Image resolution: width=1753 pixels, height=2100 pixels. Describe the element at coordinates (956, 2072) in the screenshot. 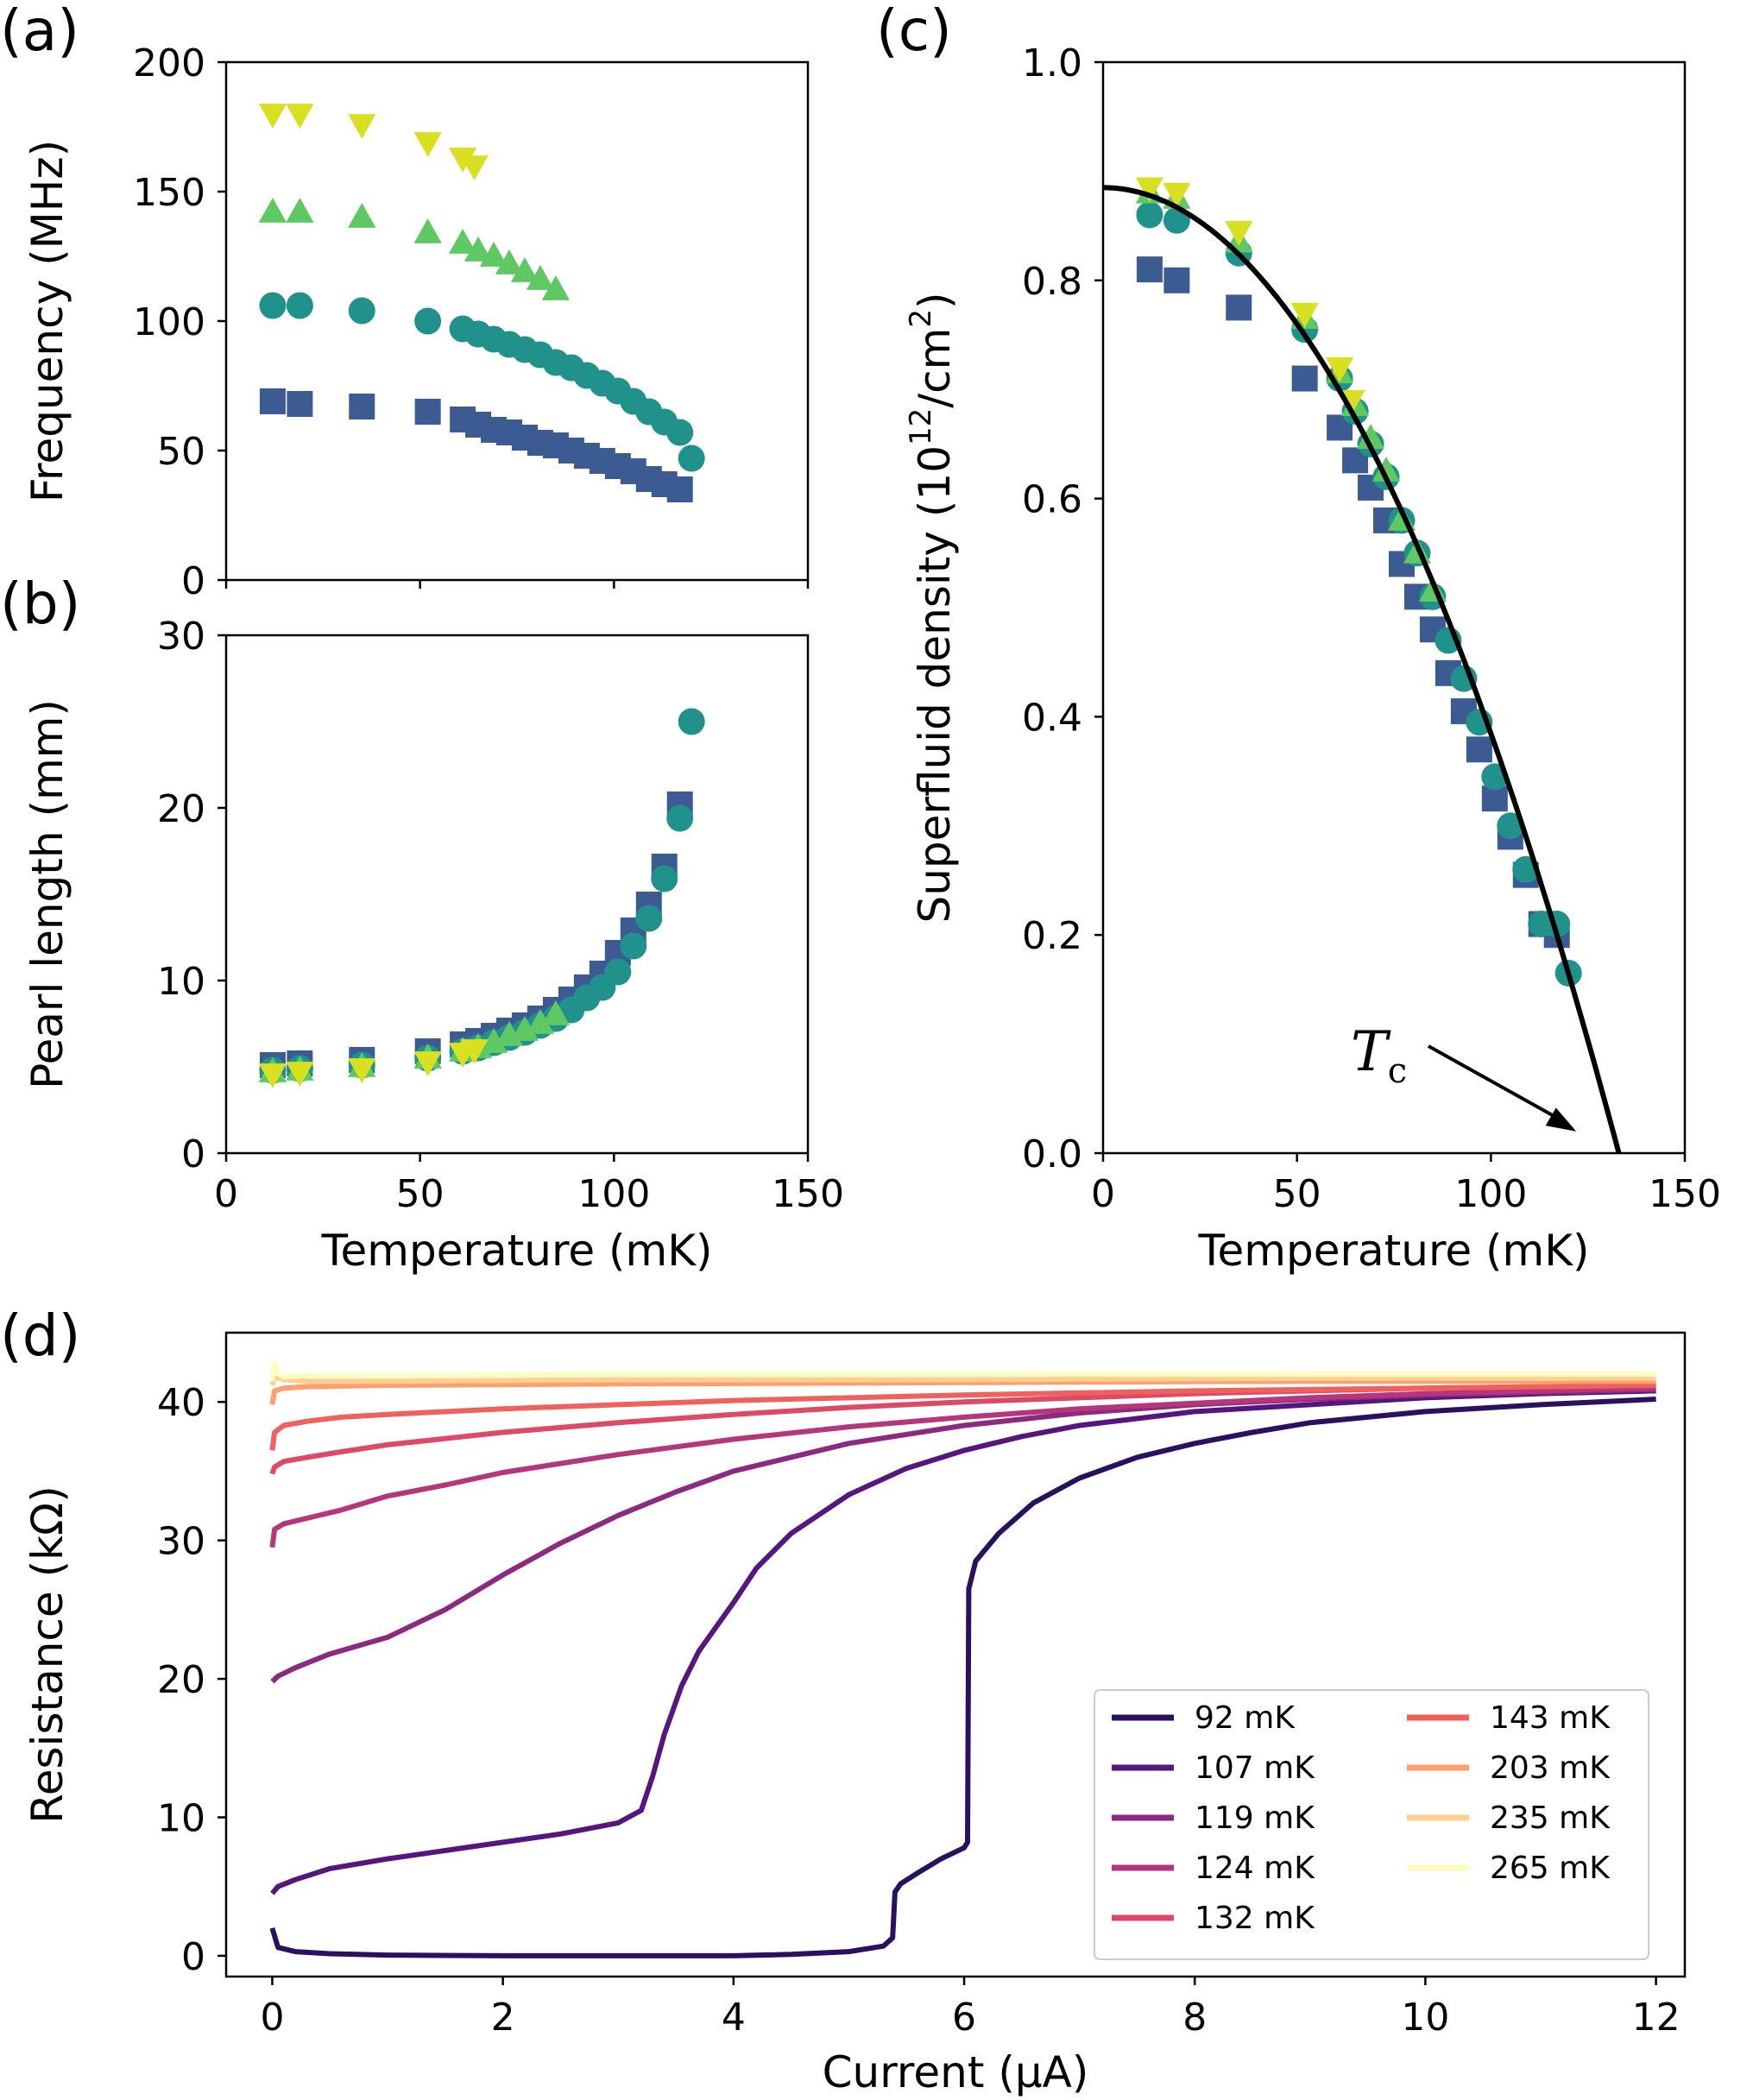

I see `x-axis-label: Current (μA)` at that location.